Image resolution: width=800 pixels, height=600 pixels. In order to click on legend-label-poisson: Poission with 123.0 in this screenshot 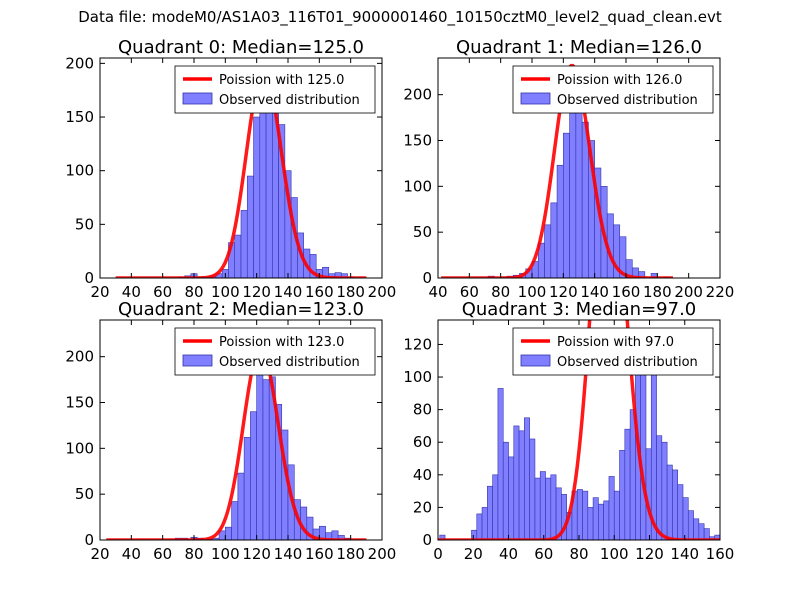, I will do `click(281, 342)`.